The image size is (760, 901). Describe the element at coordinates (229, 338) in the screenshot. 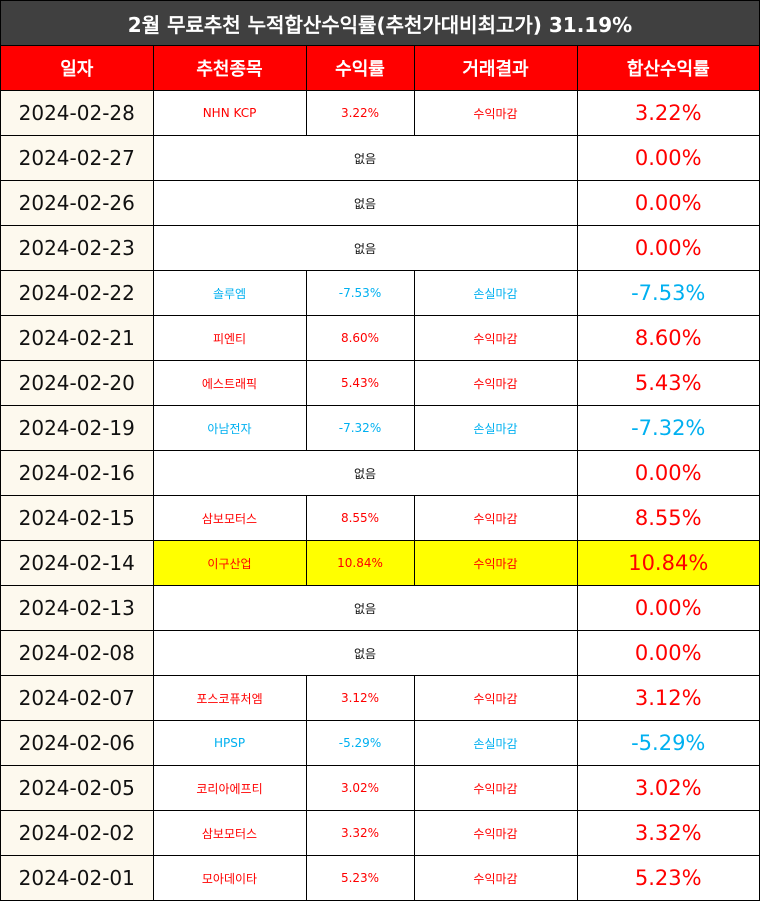

I see `row-stock: 피엔티` at that location.